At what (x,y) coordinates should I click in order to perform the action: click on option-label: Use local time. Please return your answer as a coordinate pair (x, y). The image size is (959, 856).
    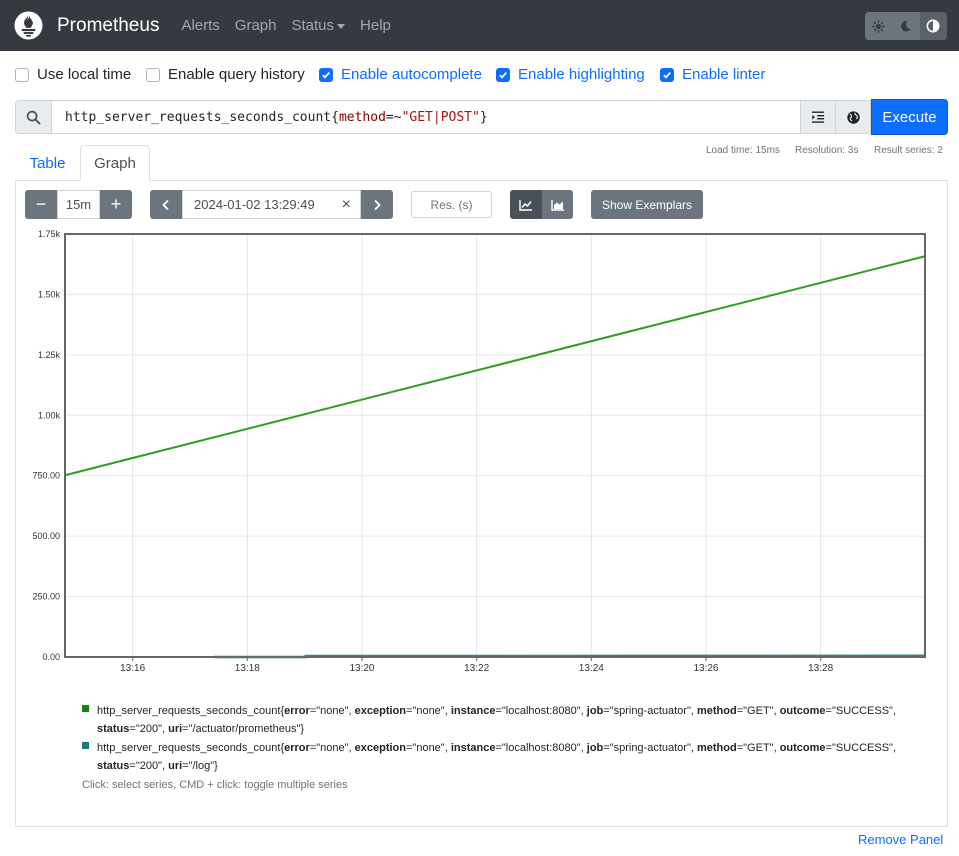
    Looking at the image, I should click on (84, 74).